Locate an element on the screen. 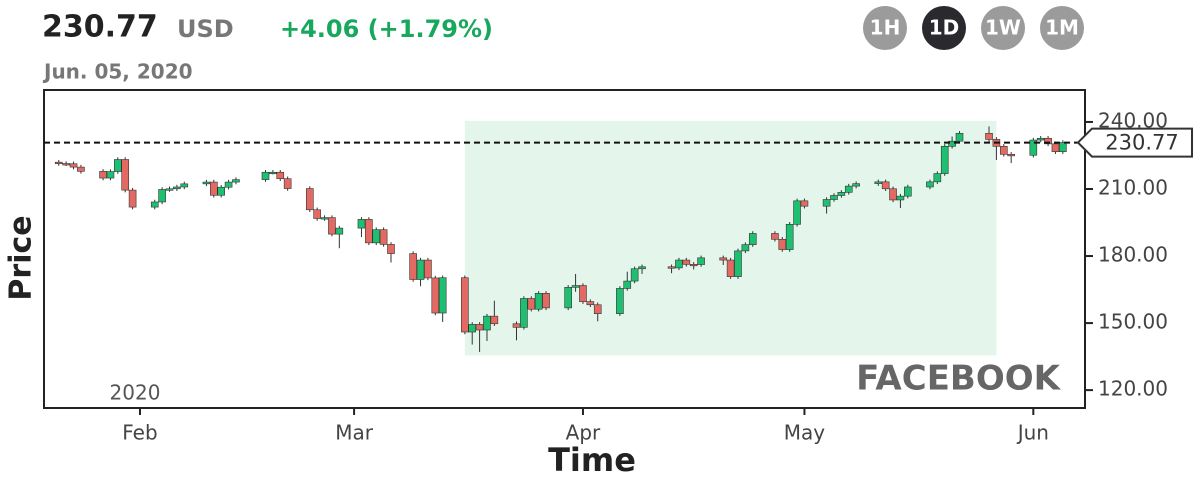  watermark: FACEBOOK is located at coordinates (959, 379).